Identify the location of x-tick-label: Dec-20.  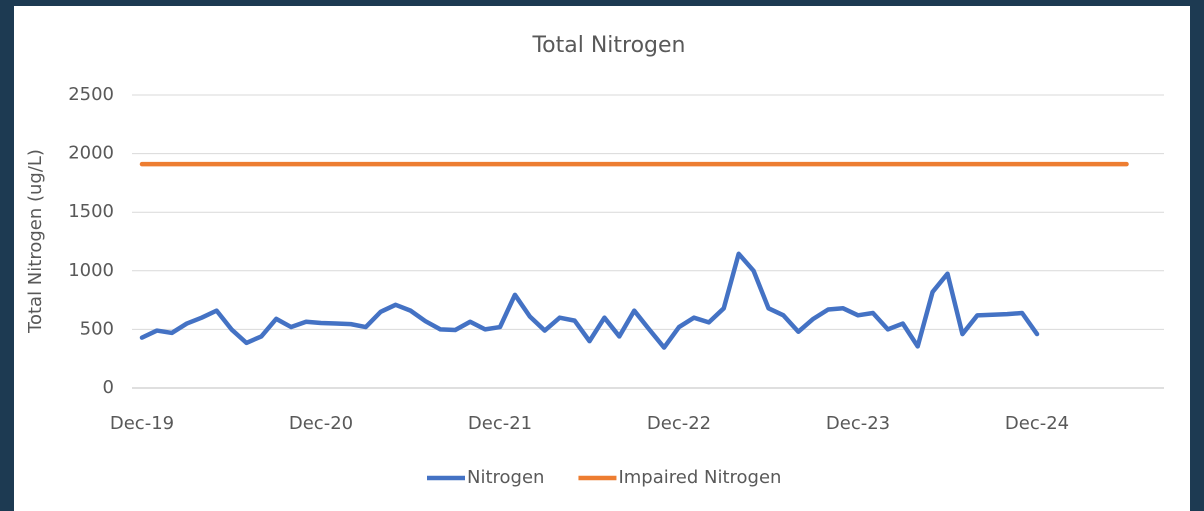
(321, 423).